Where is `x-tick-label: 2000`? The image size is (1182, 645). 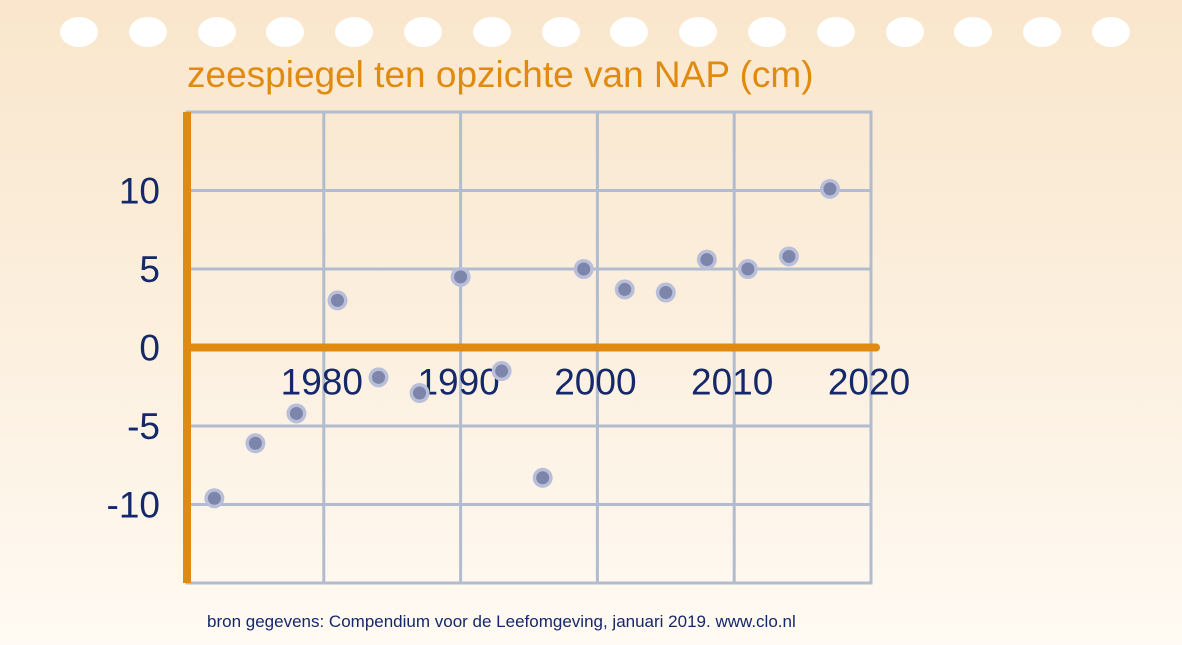
x-tick-label: 2000 is located at coordinates (595, 382).